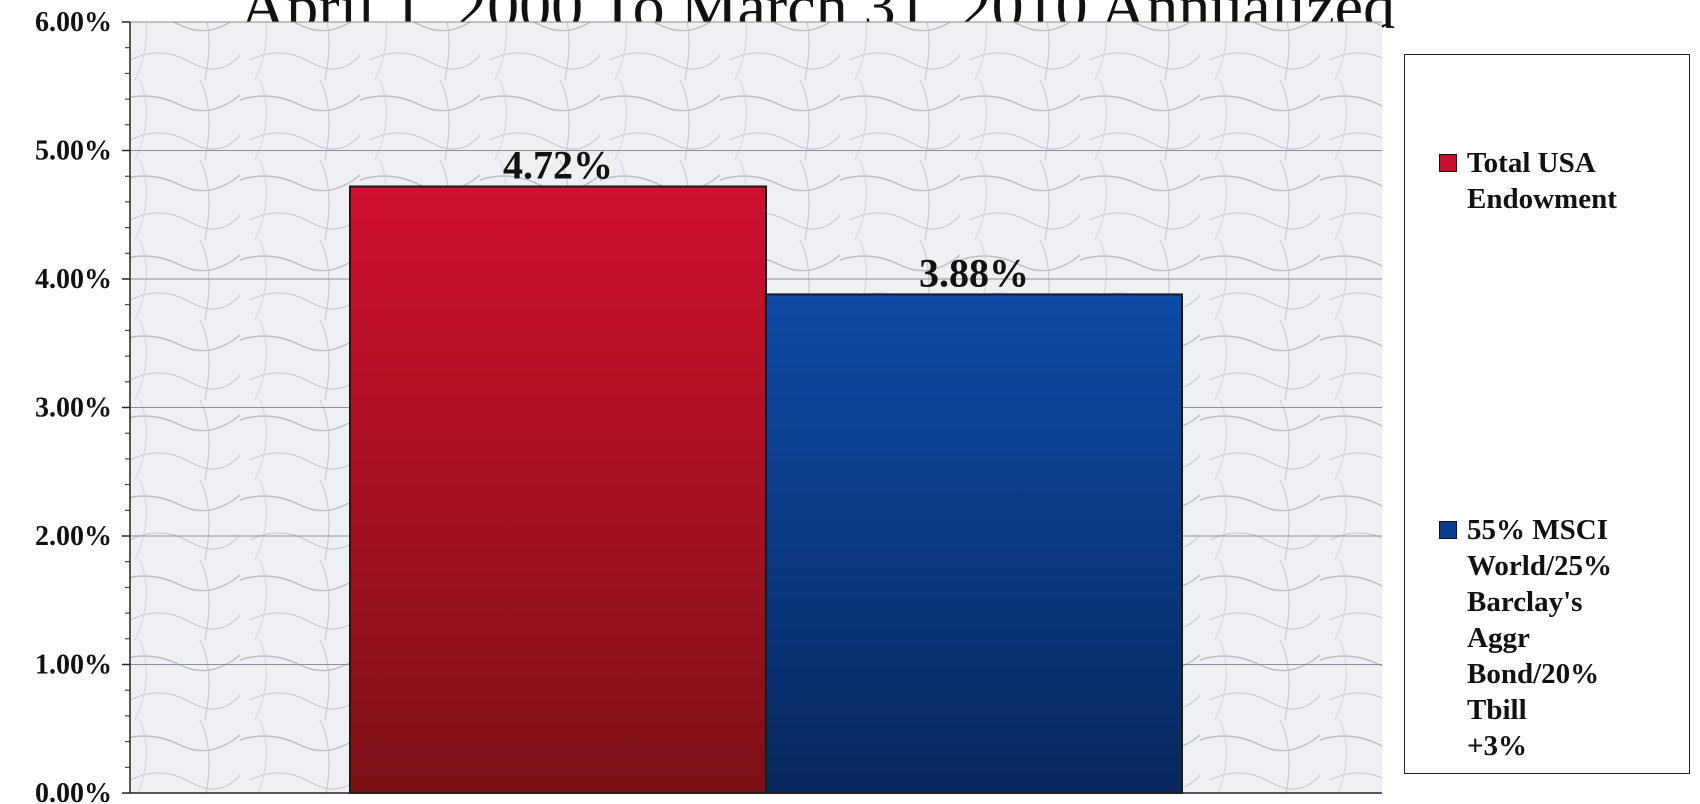 The width and height of the screenshot is (1700, 804). What do you see at coordinates (73, 791) in the screenshot?
I see `y-tick-label: 0.00%` at bounding box center [73, 791].